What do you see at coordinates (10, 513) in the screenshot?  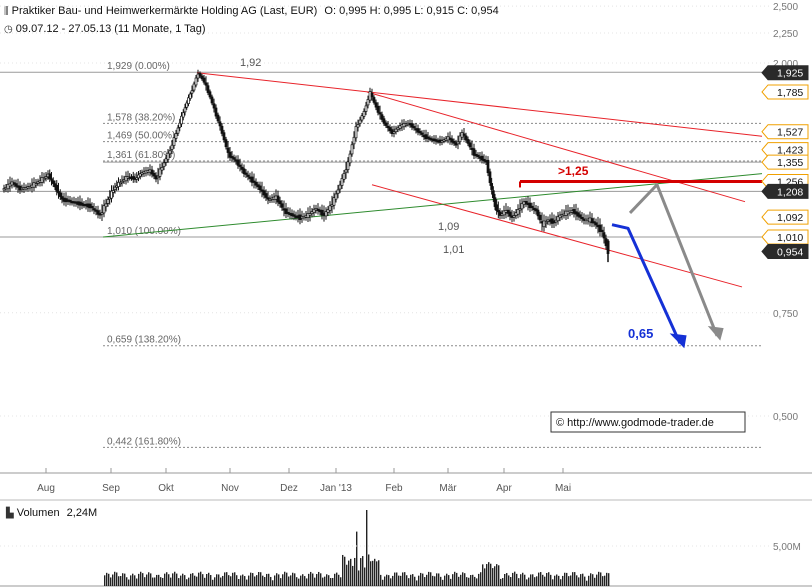 I see `bar-icon: ▙` at bounding box center [10, 513].